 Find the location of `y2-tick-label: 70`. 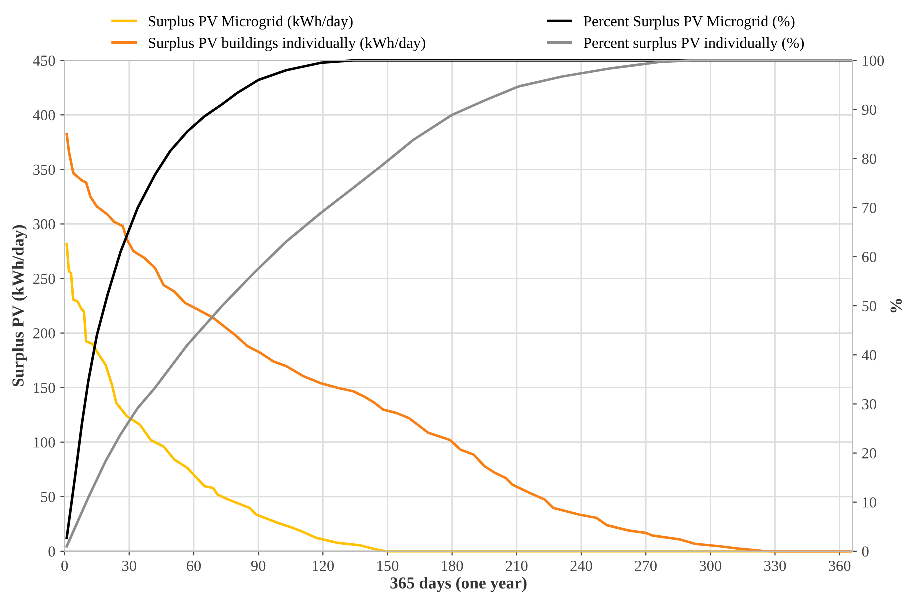

y2-tick-label: 70 is located at coordinates (869, 208).